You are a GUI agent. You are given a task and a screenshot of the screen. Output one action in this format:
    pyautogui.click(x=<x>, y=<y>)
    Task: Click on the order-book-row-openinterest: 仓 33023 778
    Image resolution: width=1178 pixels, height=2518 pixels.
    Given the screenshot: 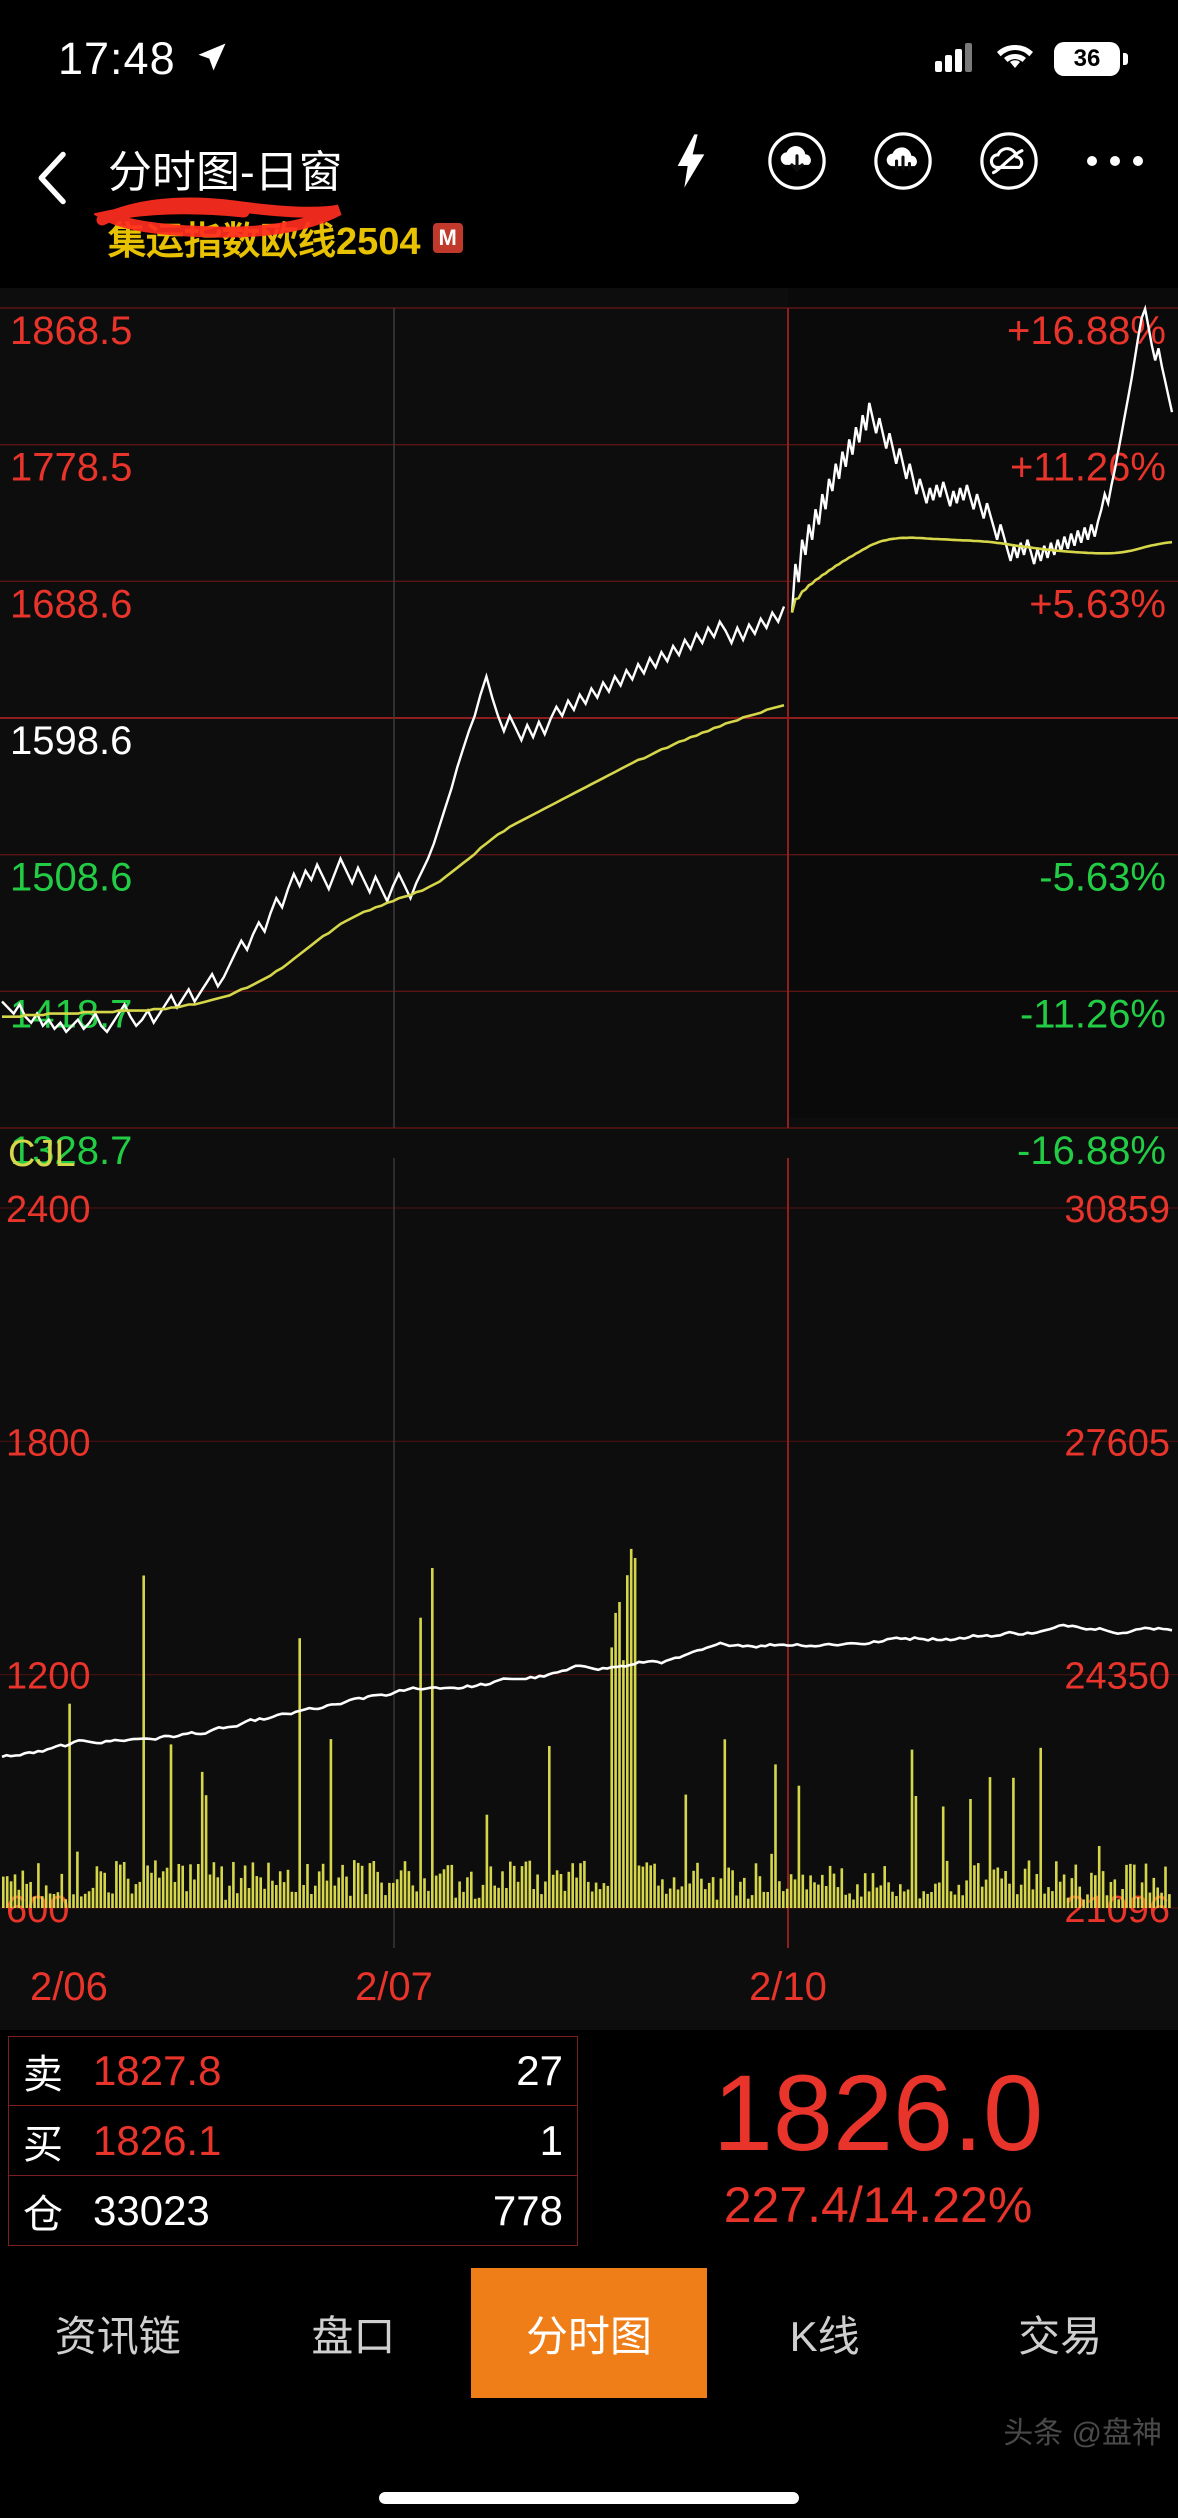 What is the action you would take?
    pyautogui.click(x=293, y=2211)
    